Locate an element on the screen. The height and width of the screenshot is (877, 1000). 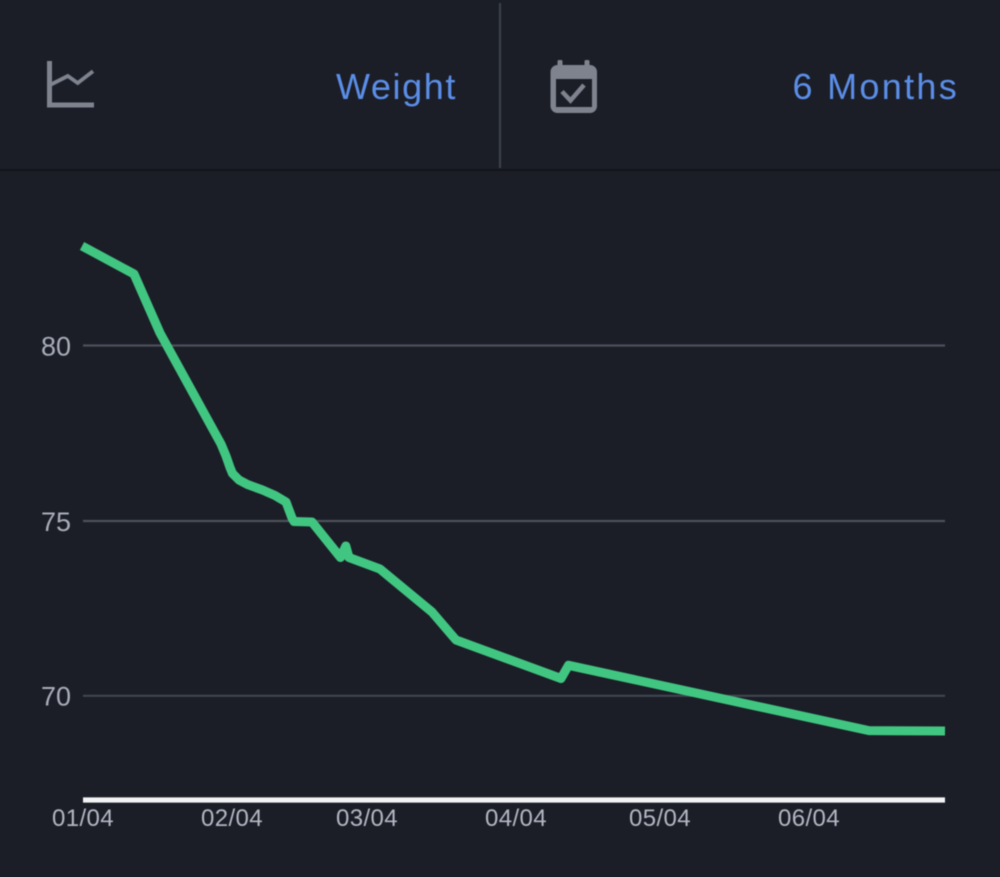
svg-text: 70 is located at coordinates (56, 697).